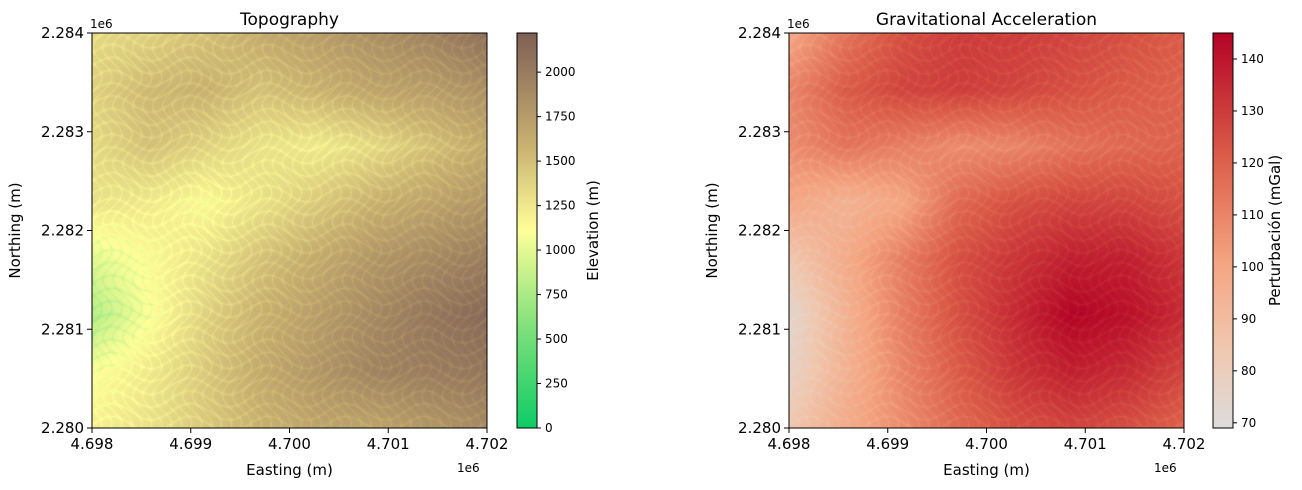  I want to click on colorbar-label: Perturbación (mGal), so click(1275, 230).